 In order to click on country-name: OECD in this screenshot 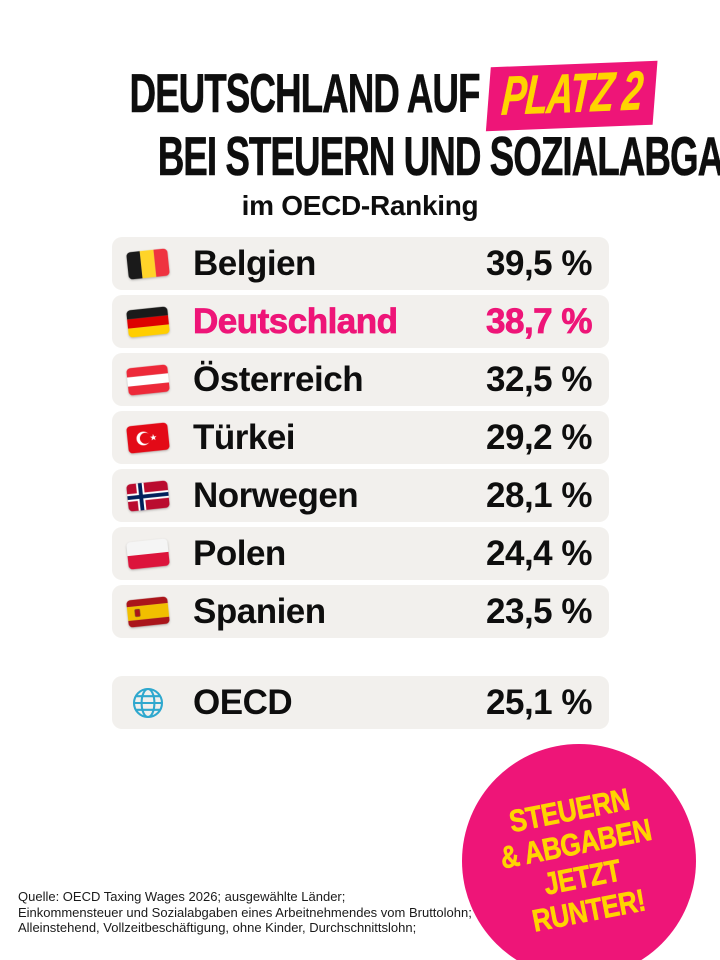, I will do `click(243, 702)`.